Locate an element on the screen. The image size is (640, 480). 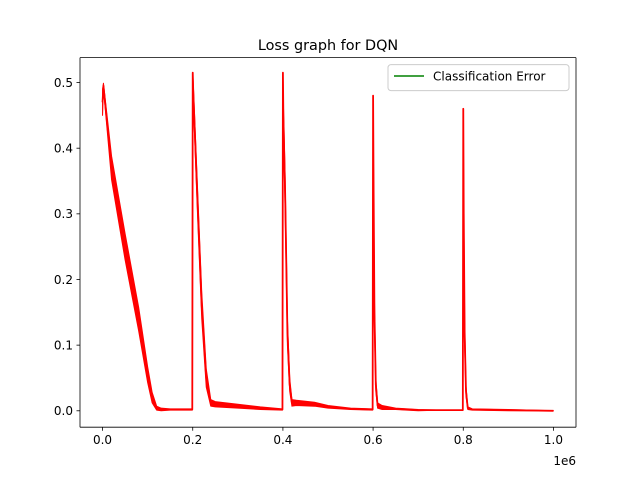
x-tick-label: 1.0 is located at coordinates (553, 440).